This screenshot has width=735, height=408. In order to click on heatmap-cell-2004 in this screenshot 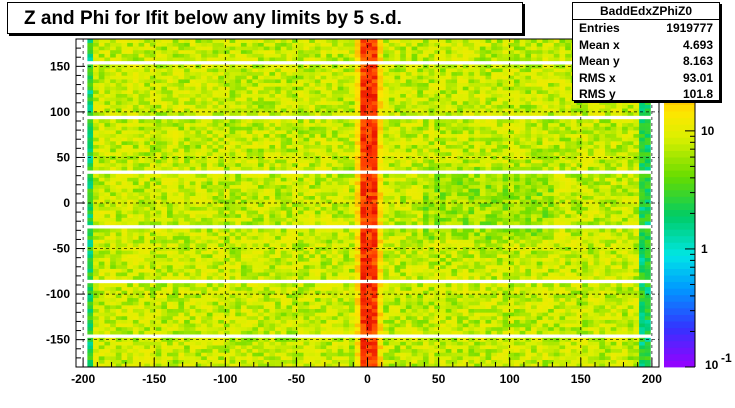, I will do `click(226, 288)`.